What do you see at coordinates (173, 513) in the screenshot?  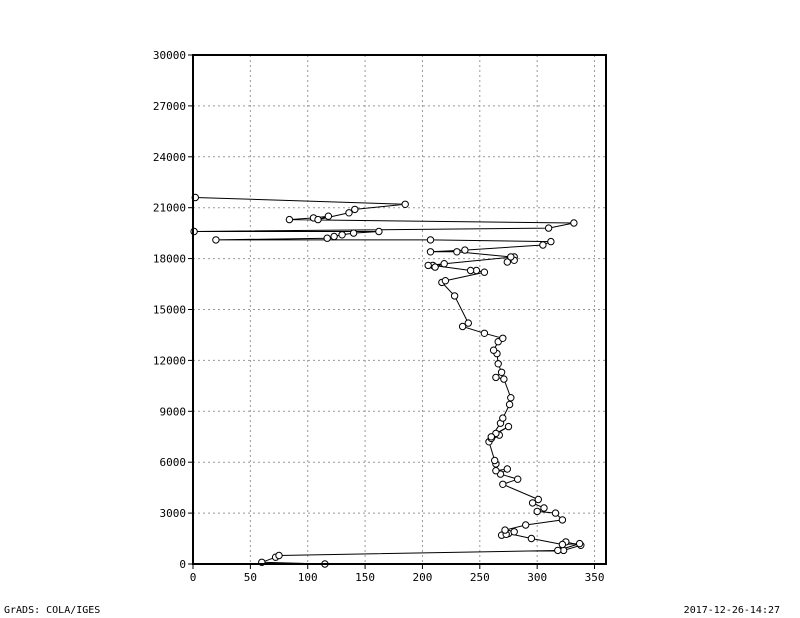 I see `y-tick-label: 3000` at bounding box center [173, 513].